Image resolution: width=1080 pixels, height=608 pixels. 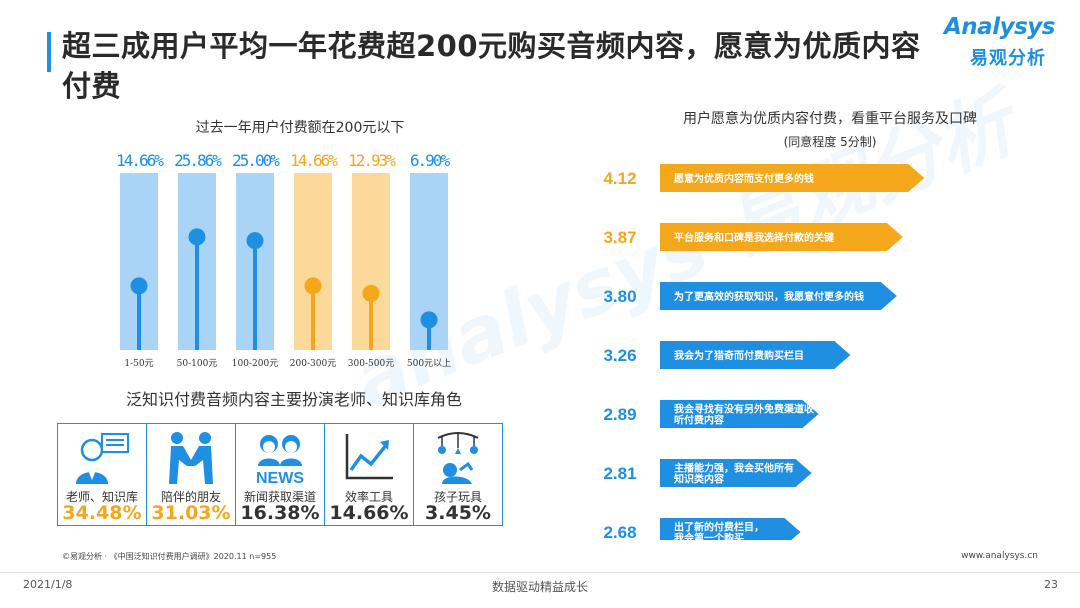 I want to click on score-value: 3.87, so click(x=619, y=237).